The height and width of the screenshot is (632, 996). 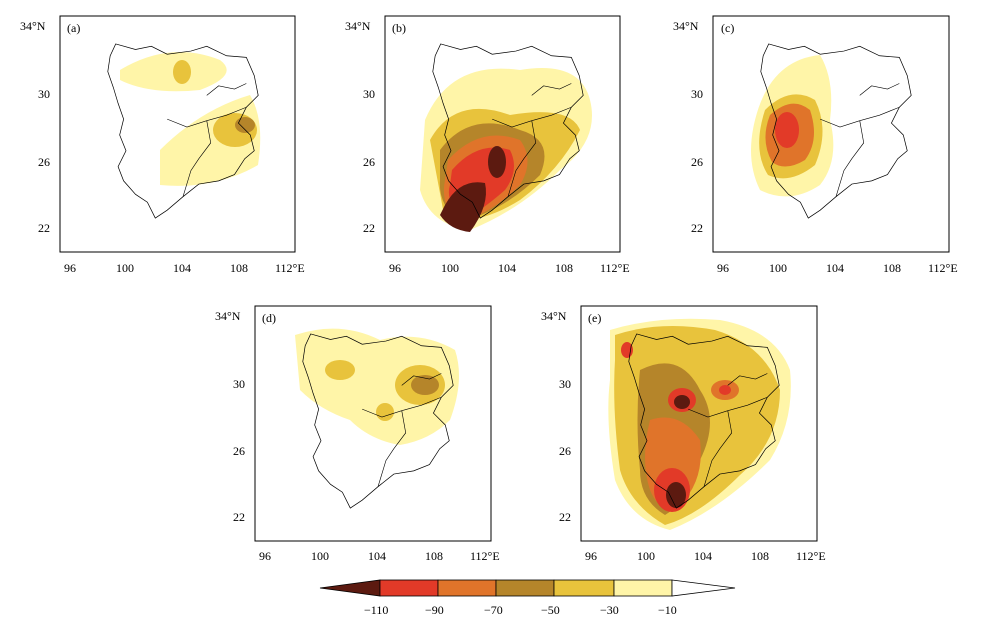 I want to click on panel-e-label: (e), so click(x=594, y=318).